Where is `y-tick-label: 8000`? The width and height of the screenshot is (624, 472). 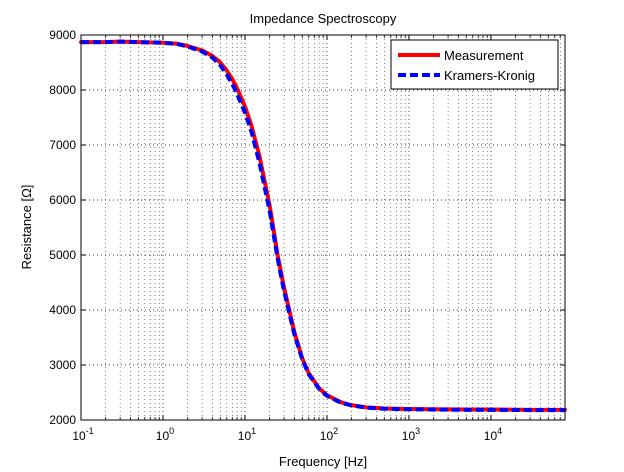
y-tick-label: 8000 is located at coordinates (62, 90).